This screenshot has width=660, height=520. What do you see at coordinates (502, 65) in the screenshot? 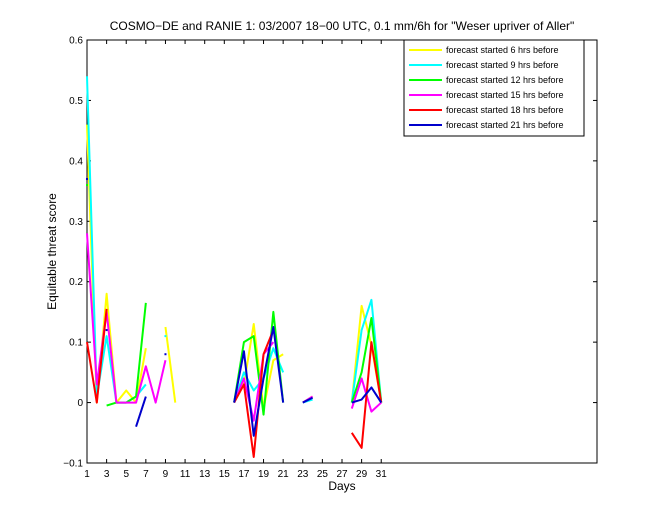
I see `legend-label: forecast started 9 hrs before` at bounding box center [502, 65].